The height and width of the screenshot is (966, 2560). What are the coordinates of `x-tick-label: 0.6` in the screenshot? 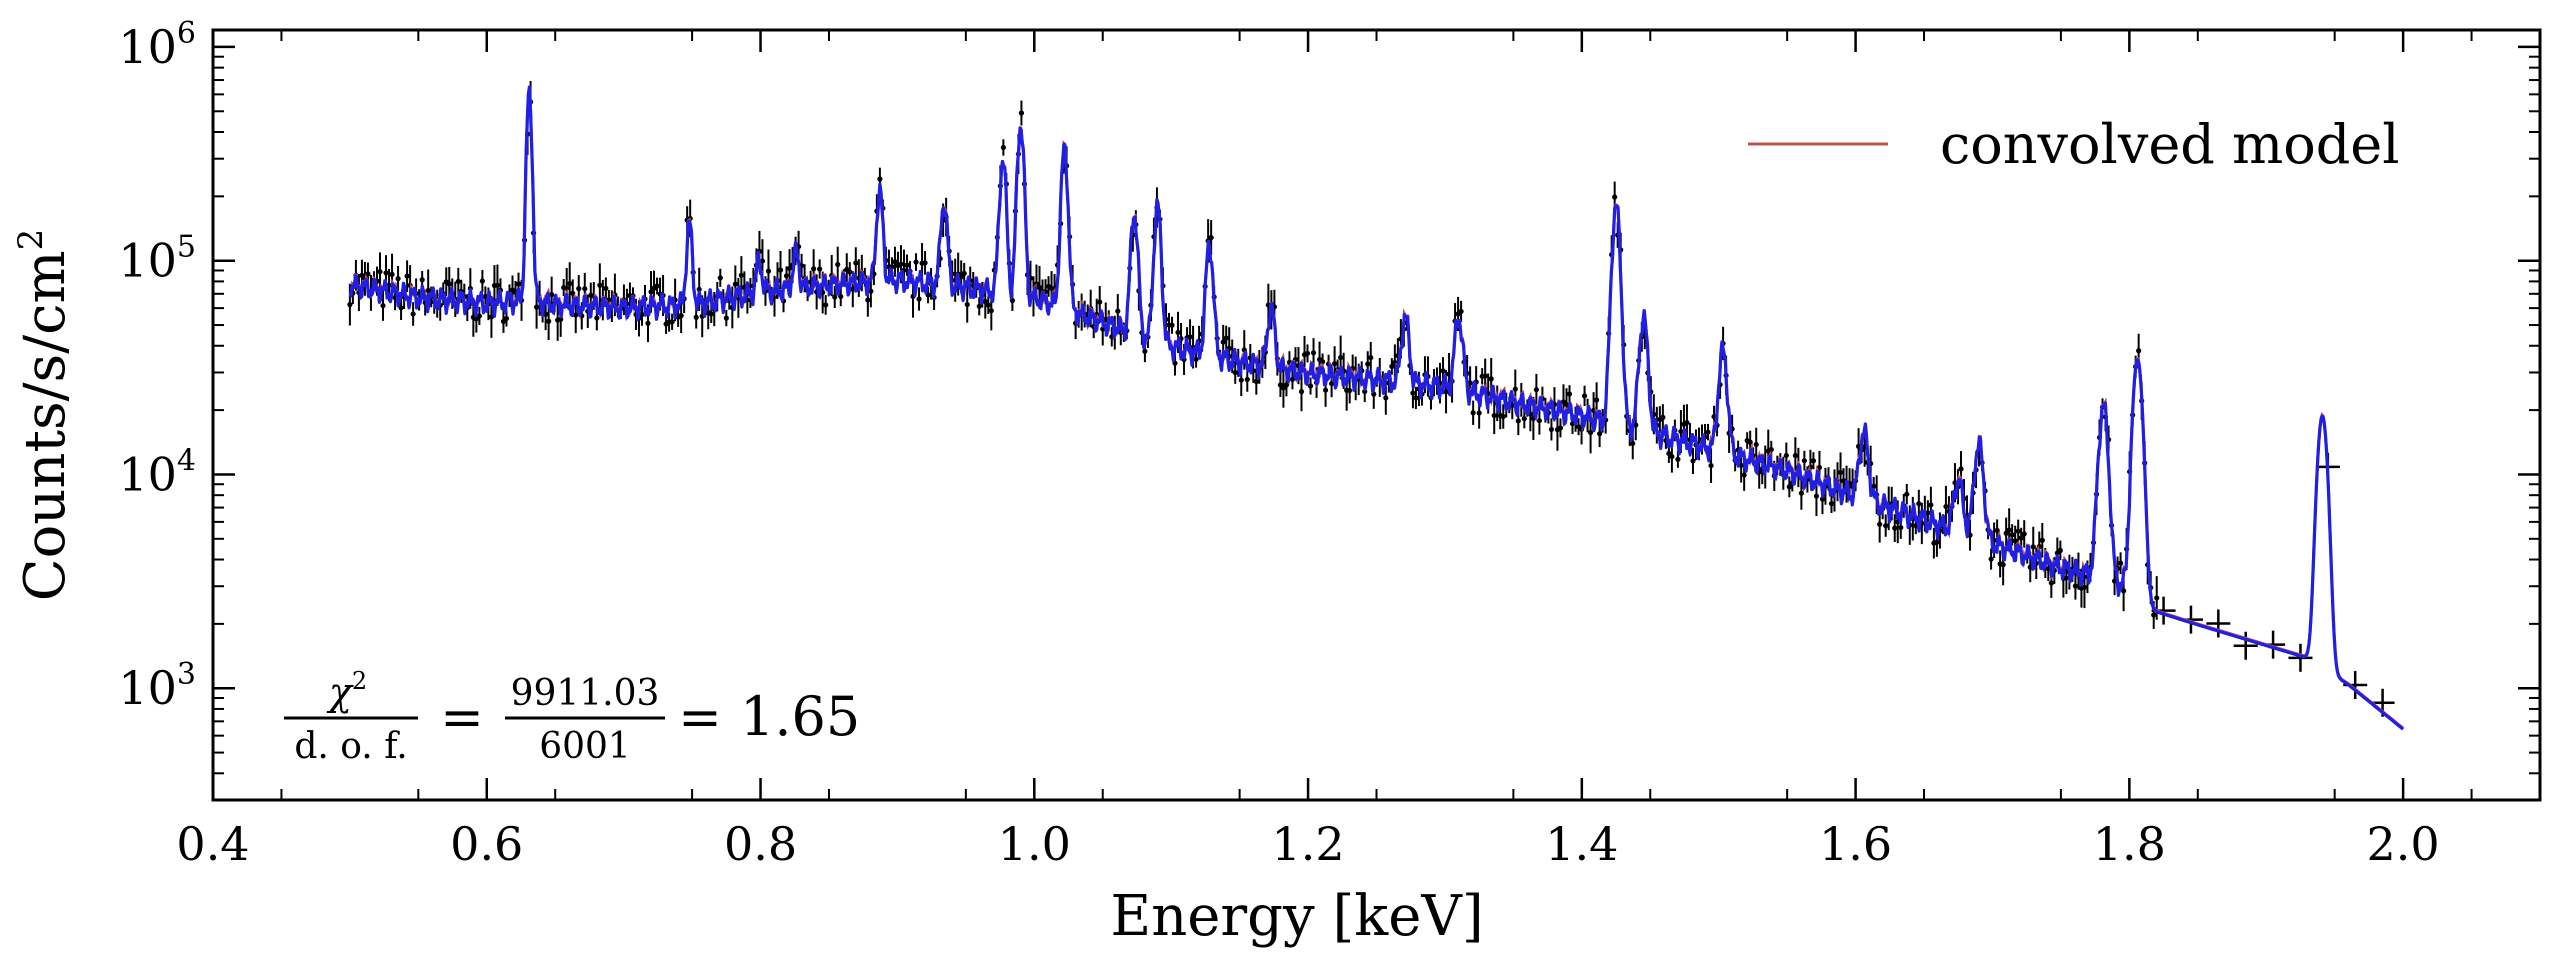 It's located at (486, 844).